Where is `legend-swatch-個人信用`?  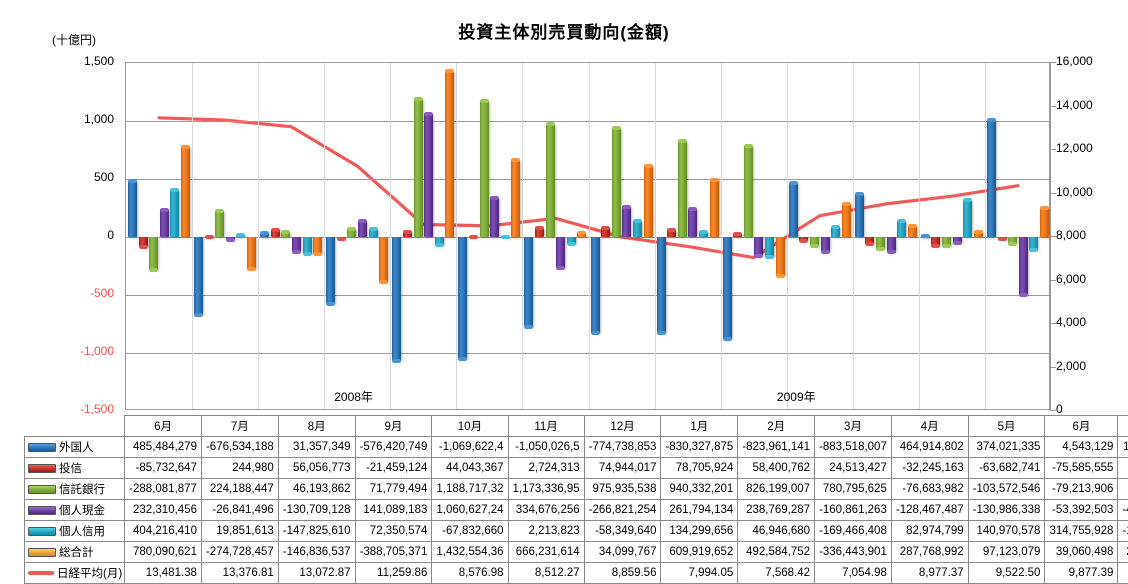 legend-swatch-個人信用 is located at coordinates (42, 531).